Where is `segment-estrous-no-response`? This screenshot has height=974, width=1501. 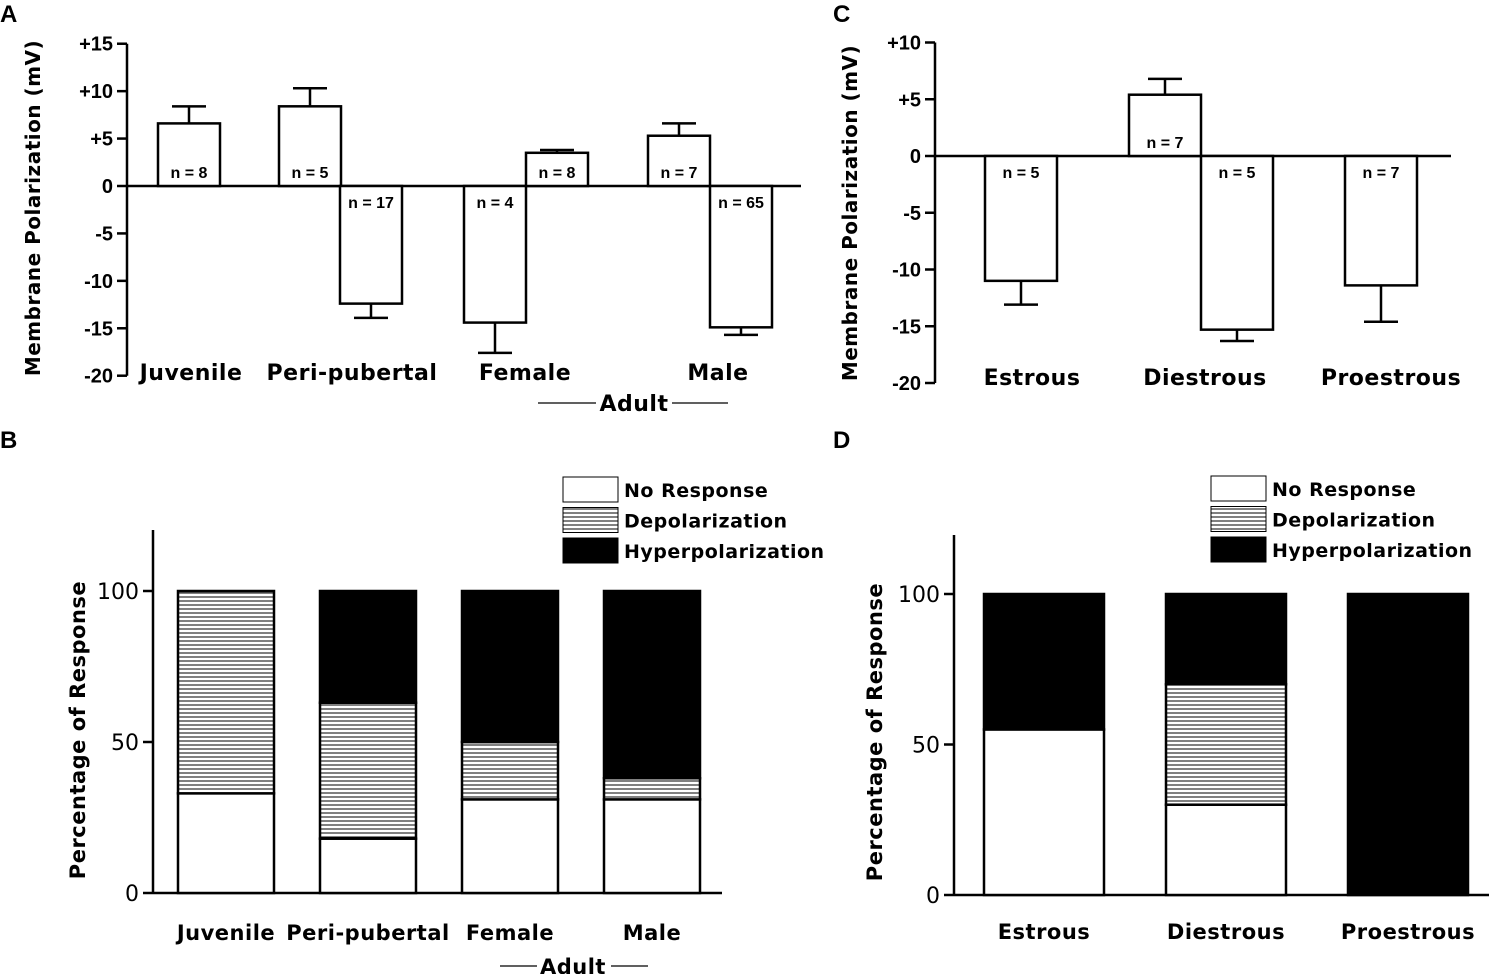 segment-estrous-no-response is located at coordinates (1044, 812).